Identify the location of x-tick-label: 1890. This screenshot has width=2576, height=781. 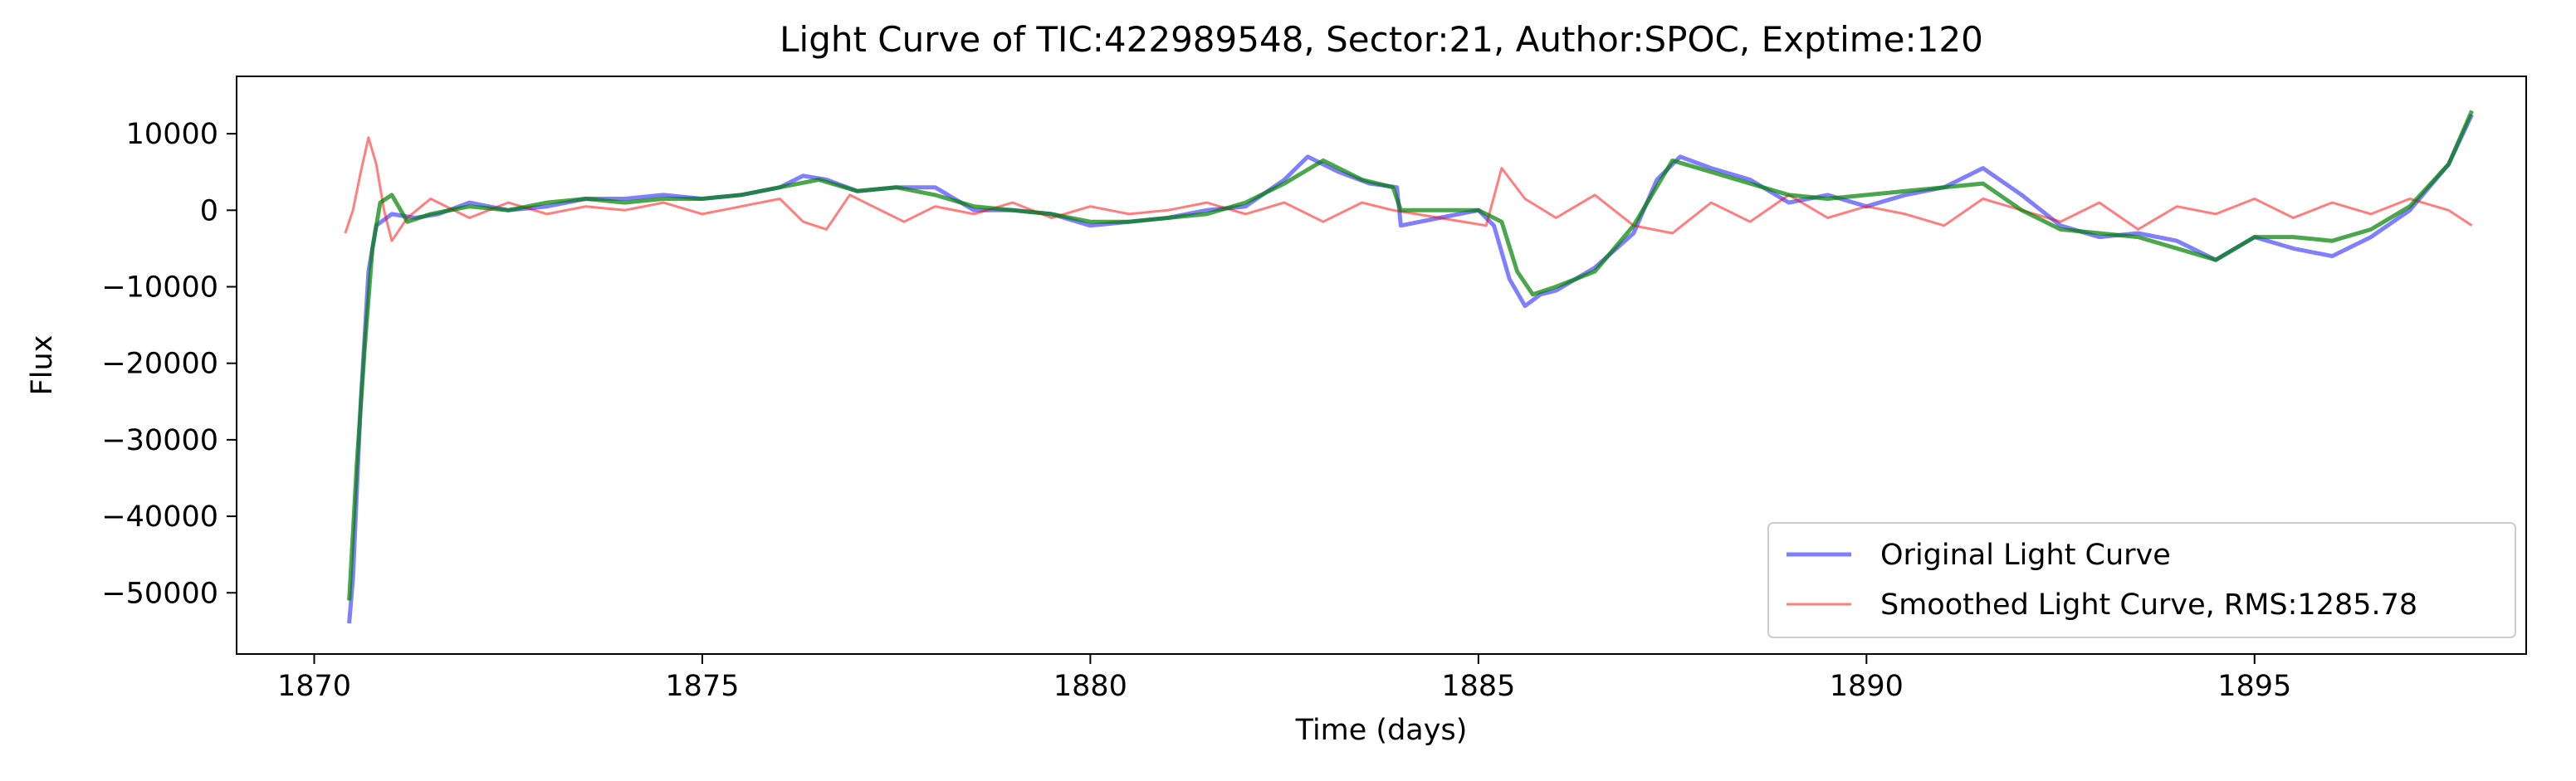
(1867, 686).